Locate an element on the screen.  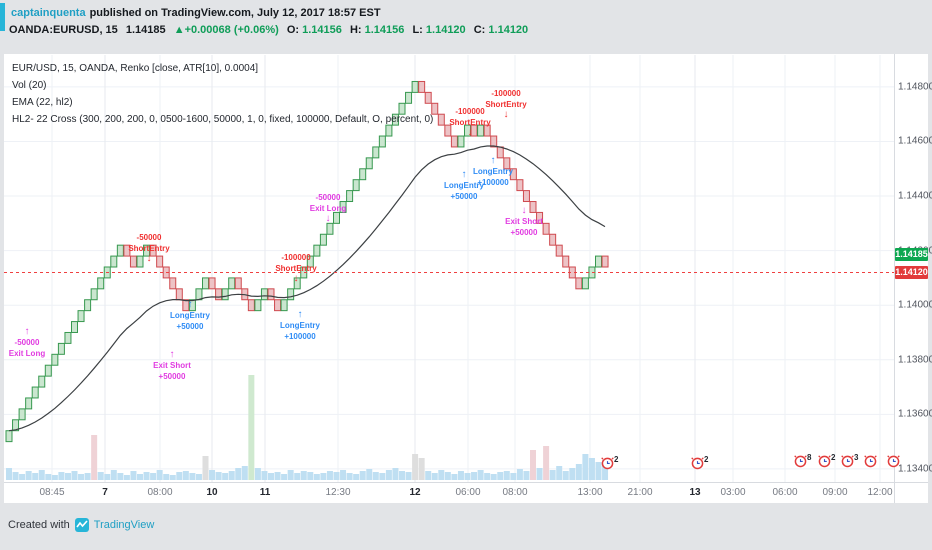
price-tick: 1.13600 is located at coordinates (915, 414).